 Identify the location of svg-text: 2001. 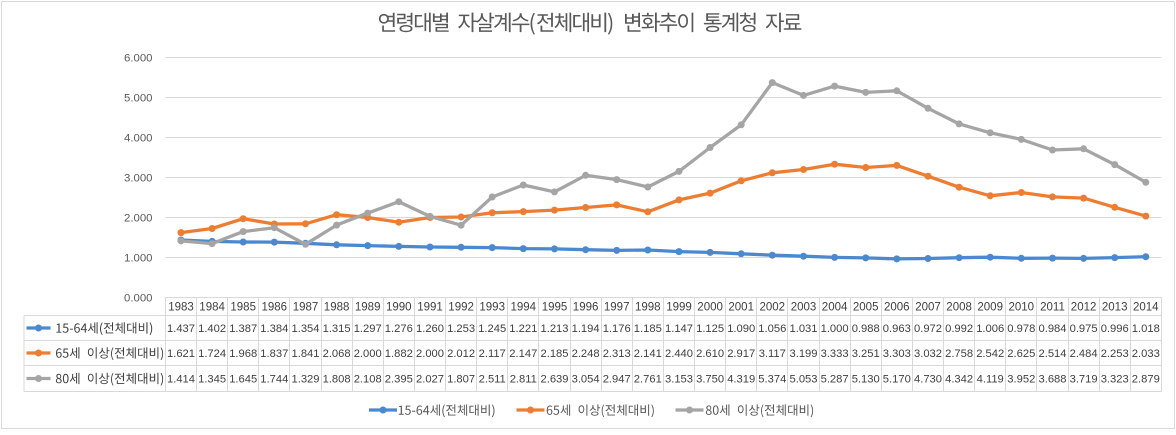
(741, 307).